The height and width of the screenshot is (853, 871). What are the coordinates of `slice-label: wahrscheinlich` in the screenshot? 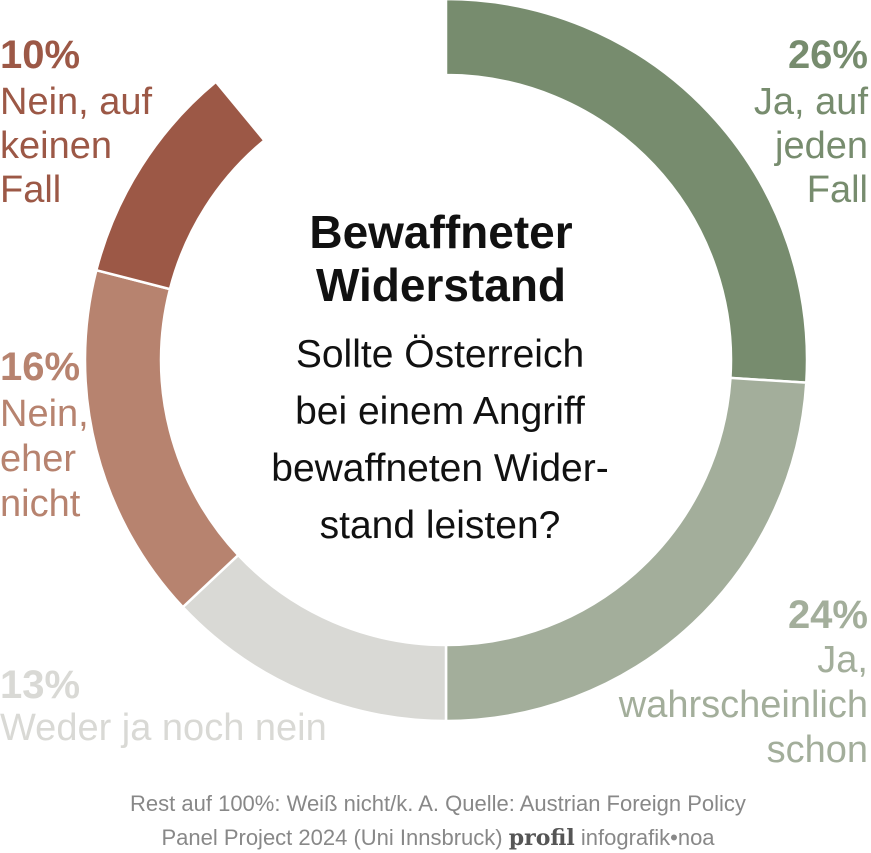 It's located at (743, 705).